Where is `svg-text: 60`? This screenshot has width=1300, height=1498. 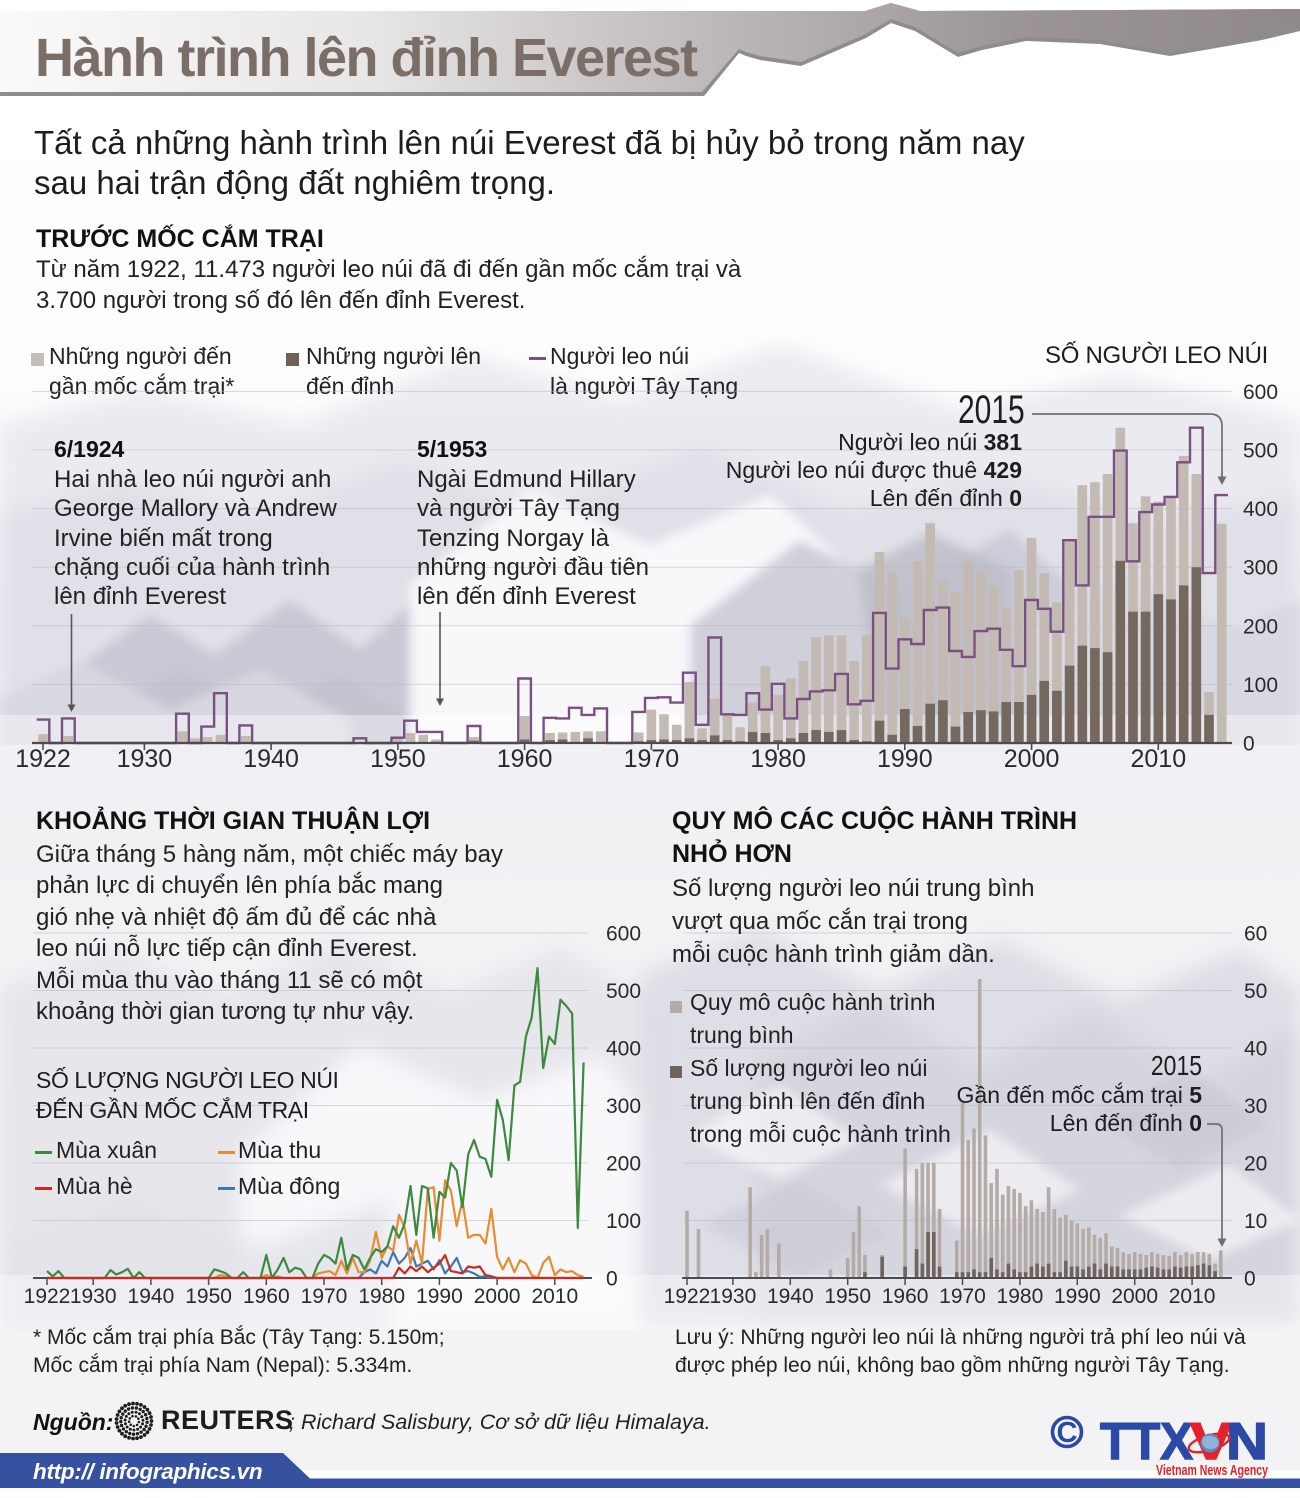
svg-text: 60 is located at coordinates (1255, 934).